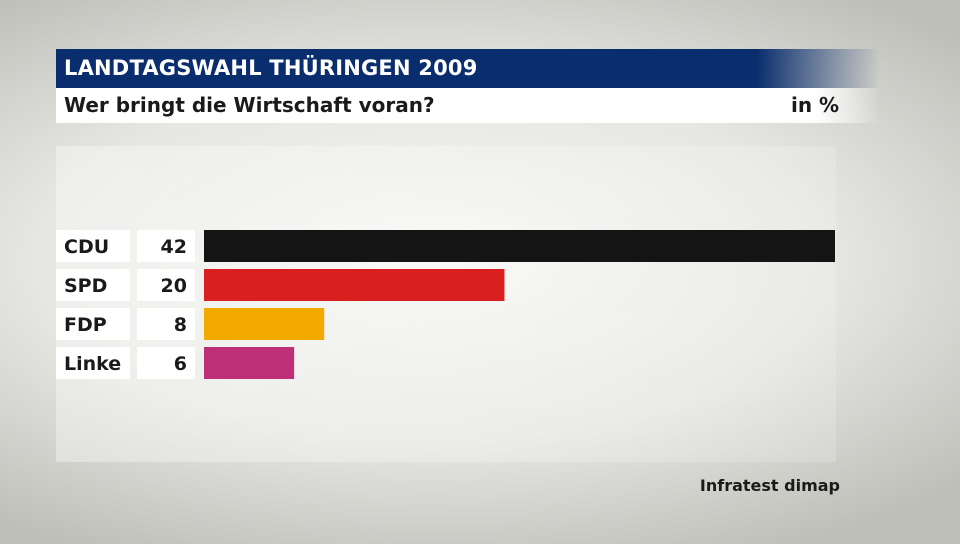 Image resolution: width=960 pixels, height=544 pixels. Describe the element at coordinates (249, 363) in the screenshot. I see `bar-linke` at that location.